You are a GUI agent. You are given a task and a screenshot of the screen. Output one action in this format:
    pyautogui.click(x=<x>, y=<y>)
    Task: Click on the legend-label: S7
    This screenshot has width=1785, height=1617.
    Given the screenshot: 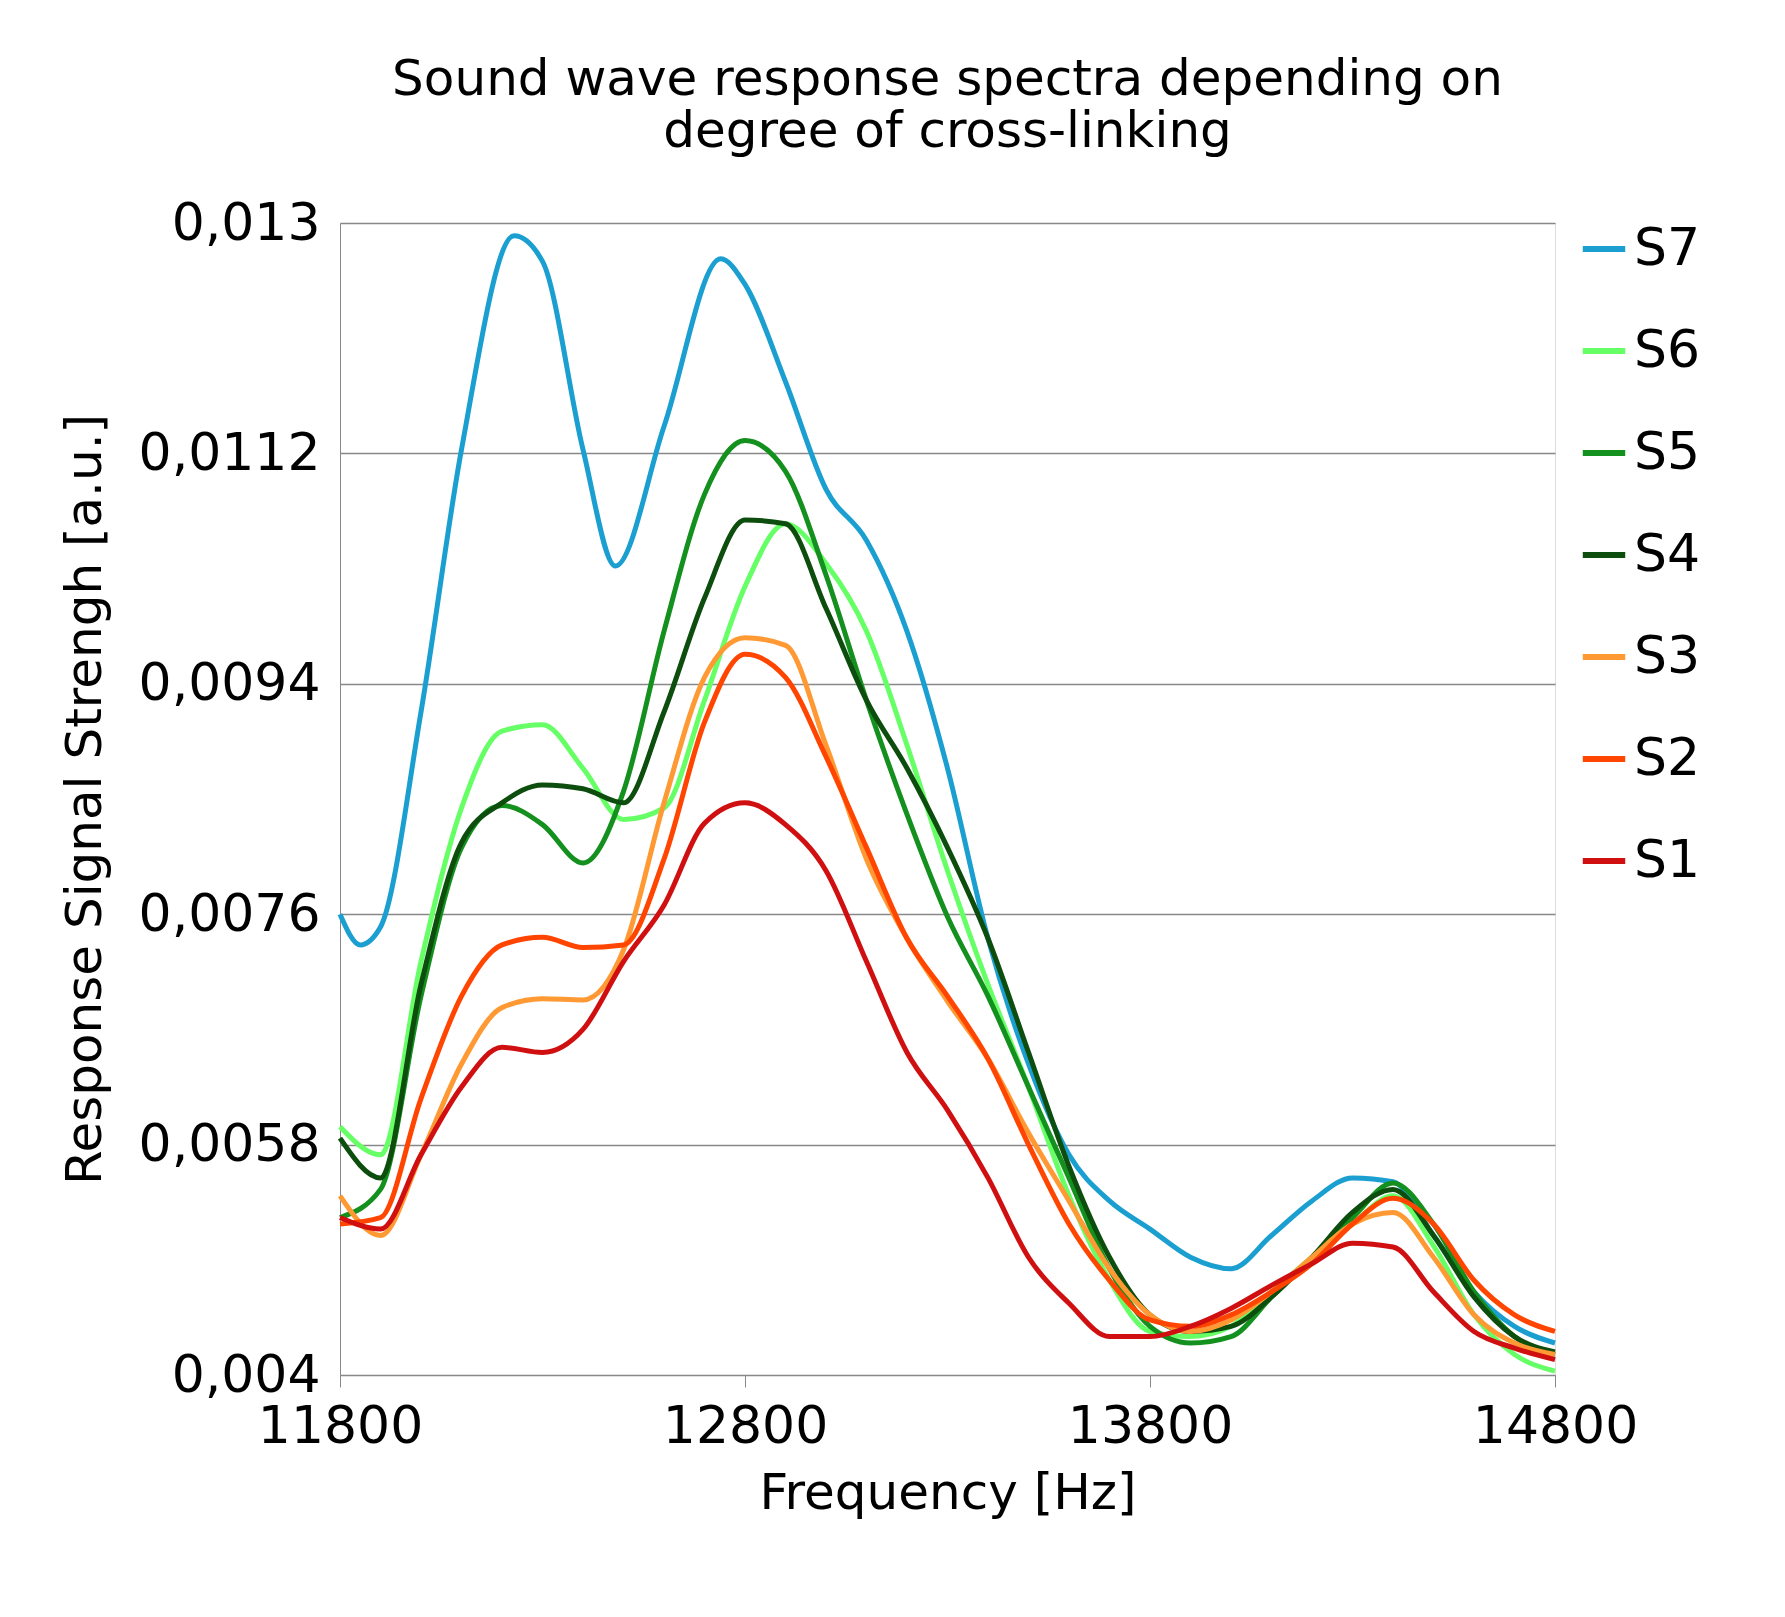 What is the action you would take?
    pyautogui.click(x=1667, y=247)
    